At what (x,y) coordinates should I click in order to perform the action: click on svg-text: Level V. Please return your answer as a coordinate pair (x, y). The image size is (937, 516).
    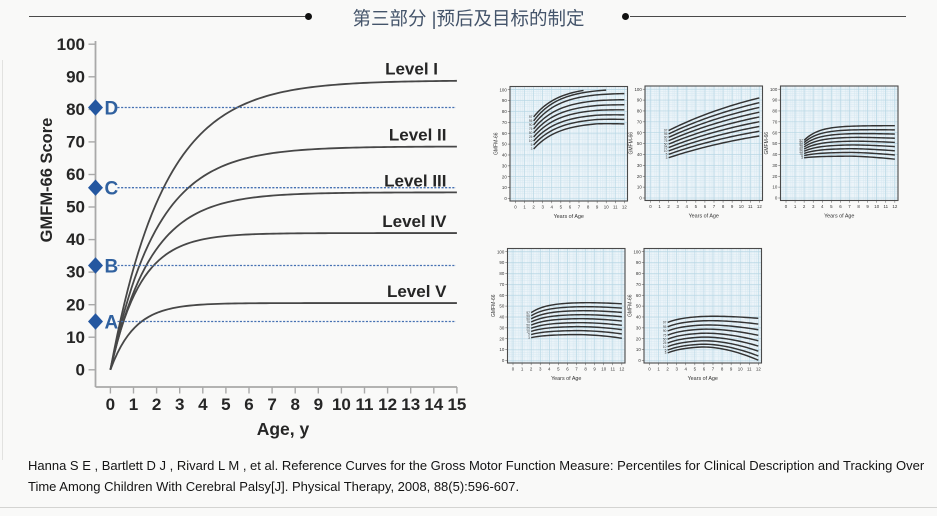
    Looking at the image, I should click on (417, 291).